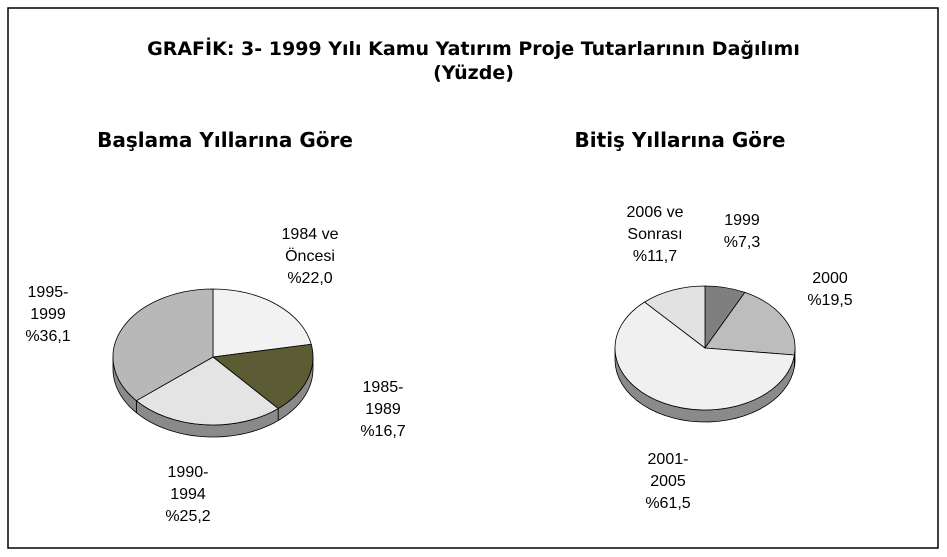 The image size is (947, 557). I want to click on value-label: %16,7, so click(383, 431).